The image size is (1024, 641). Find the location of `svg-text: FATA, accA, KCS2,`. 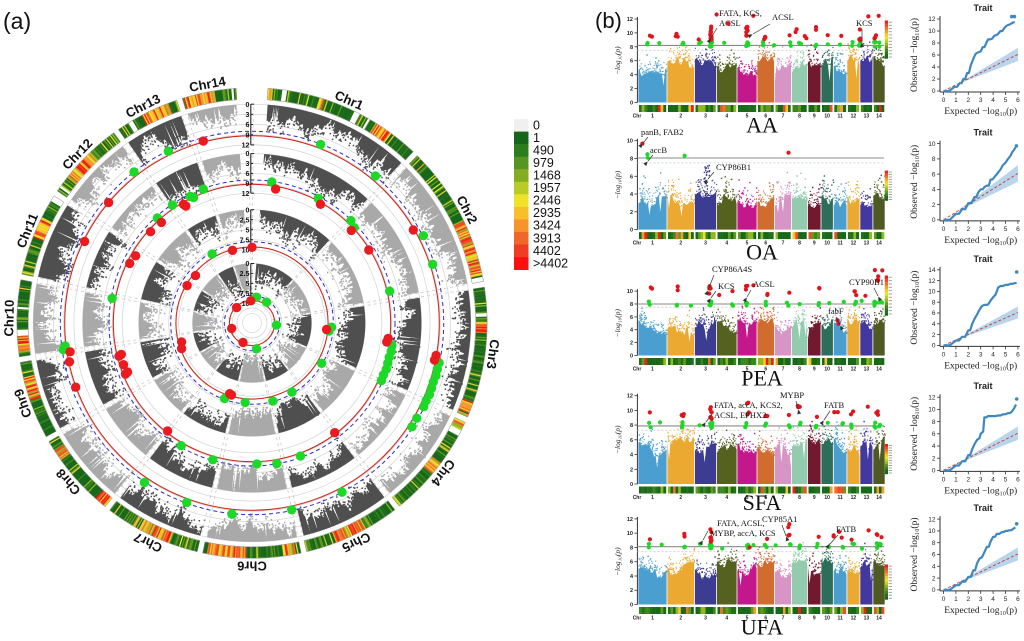

svg-text: FATA, accA, KCS2, is located at coordinates (748, 405).